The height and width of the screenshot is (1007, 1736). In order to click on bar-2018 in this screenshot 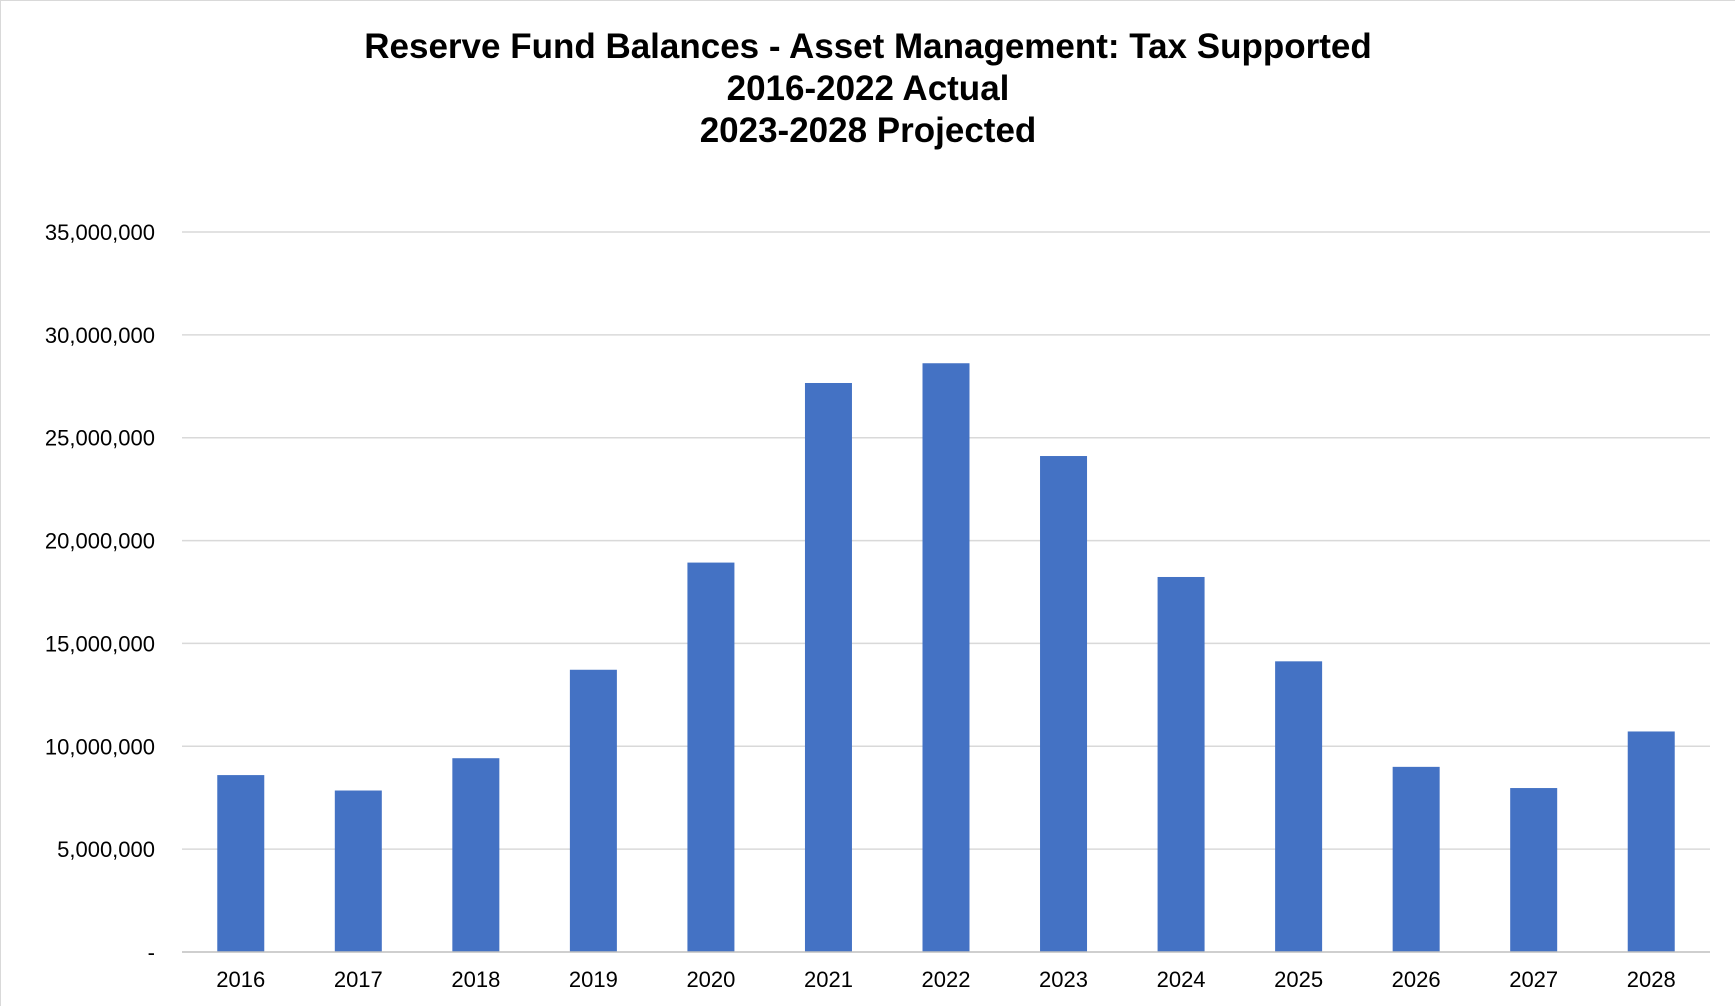, I will do `click(476, 855)`.